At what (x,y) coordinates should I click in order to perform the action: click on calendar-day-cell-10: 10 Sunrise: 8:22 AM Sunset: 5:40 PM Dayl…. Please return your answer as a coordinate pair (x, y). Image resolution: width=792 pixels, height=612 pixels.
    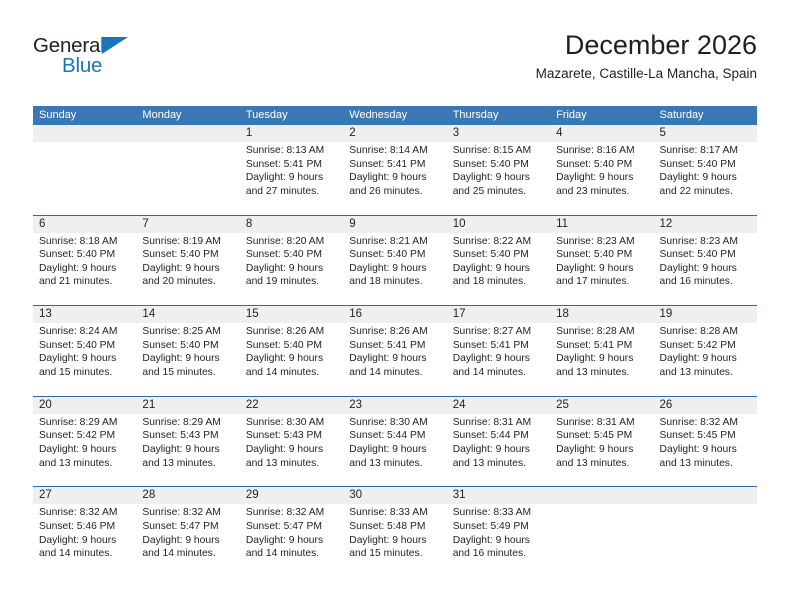
    Looking at the image, I should click on (498, 261).